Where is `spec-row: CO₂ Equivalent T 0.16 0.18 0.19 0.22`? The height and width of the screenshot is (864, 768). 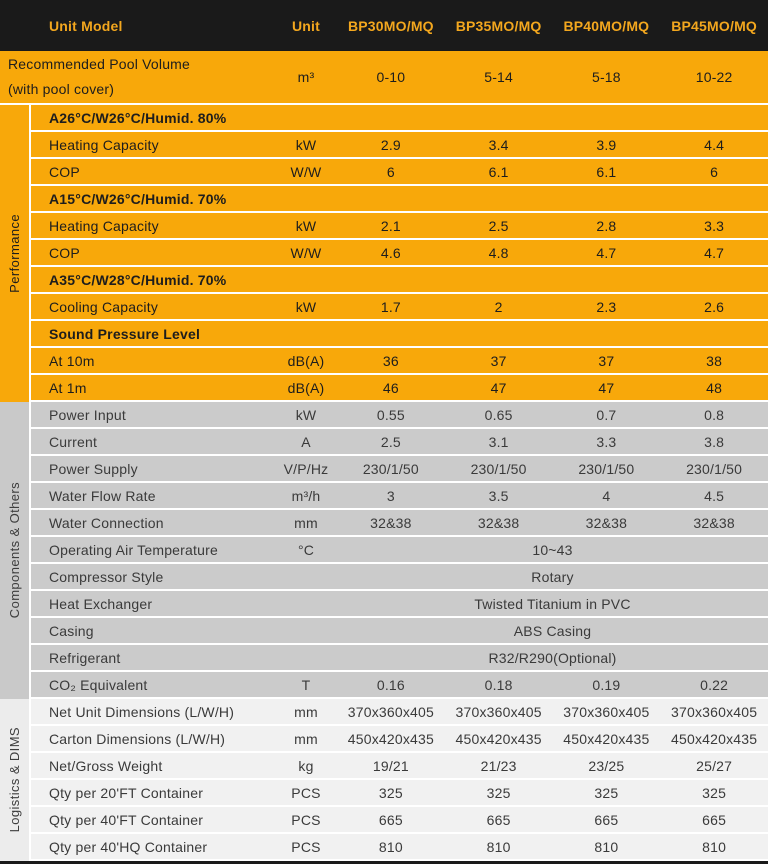
spec-row: CO₂ Equivalent T 0.16 0.18 0.19 0.22 is located at coordinates (399, 685).